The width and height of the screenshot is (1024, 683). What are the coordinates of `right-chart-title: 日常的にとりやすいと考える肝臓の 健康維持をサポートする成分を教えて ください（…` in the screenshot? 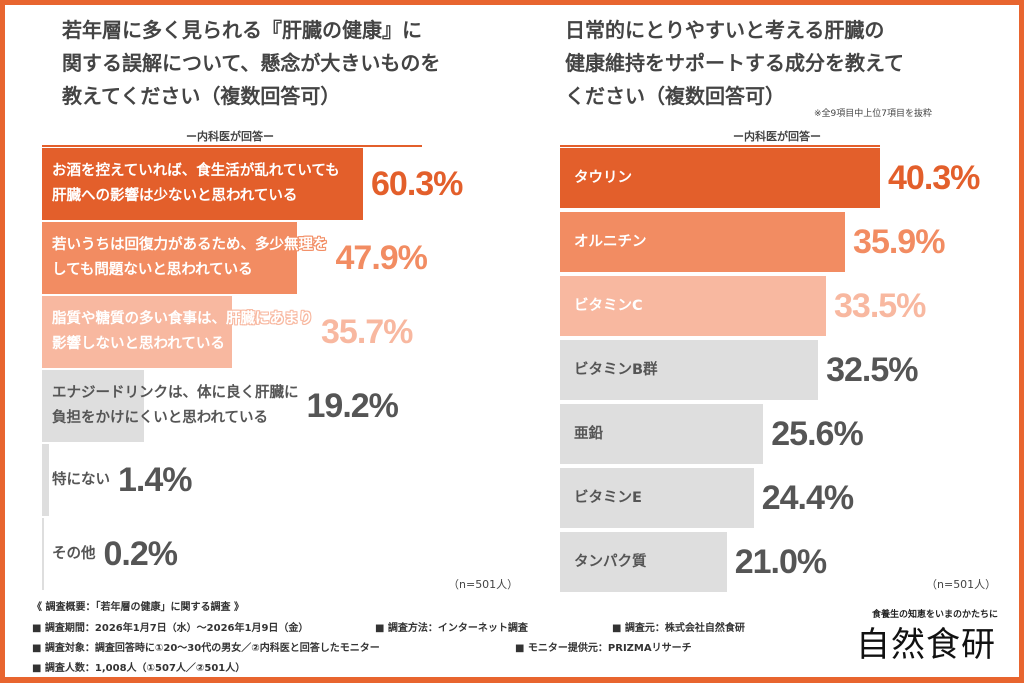 It's located at (734, 63).